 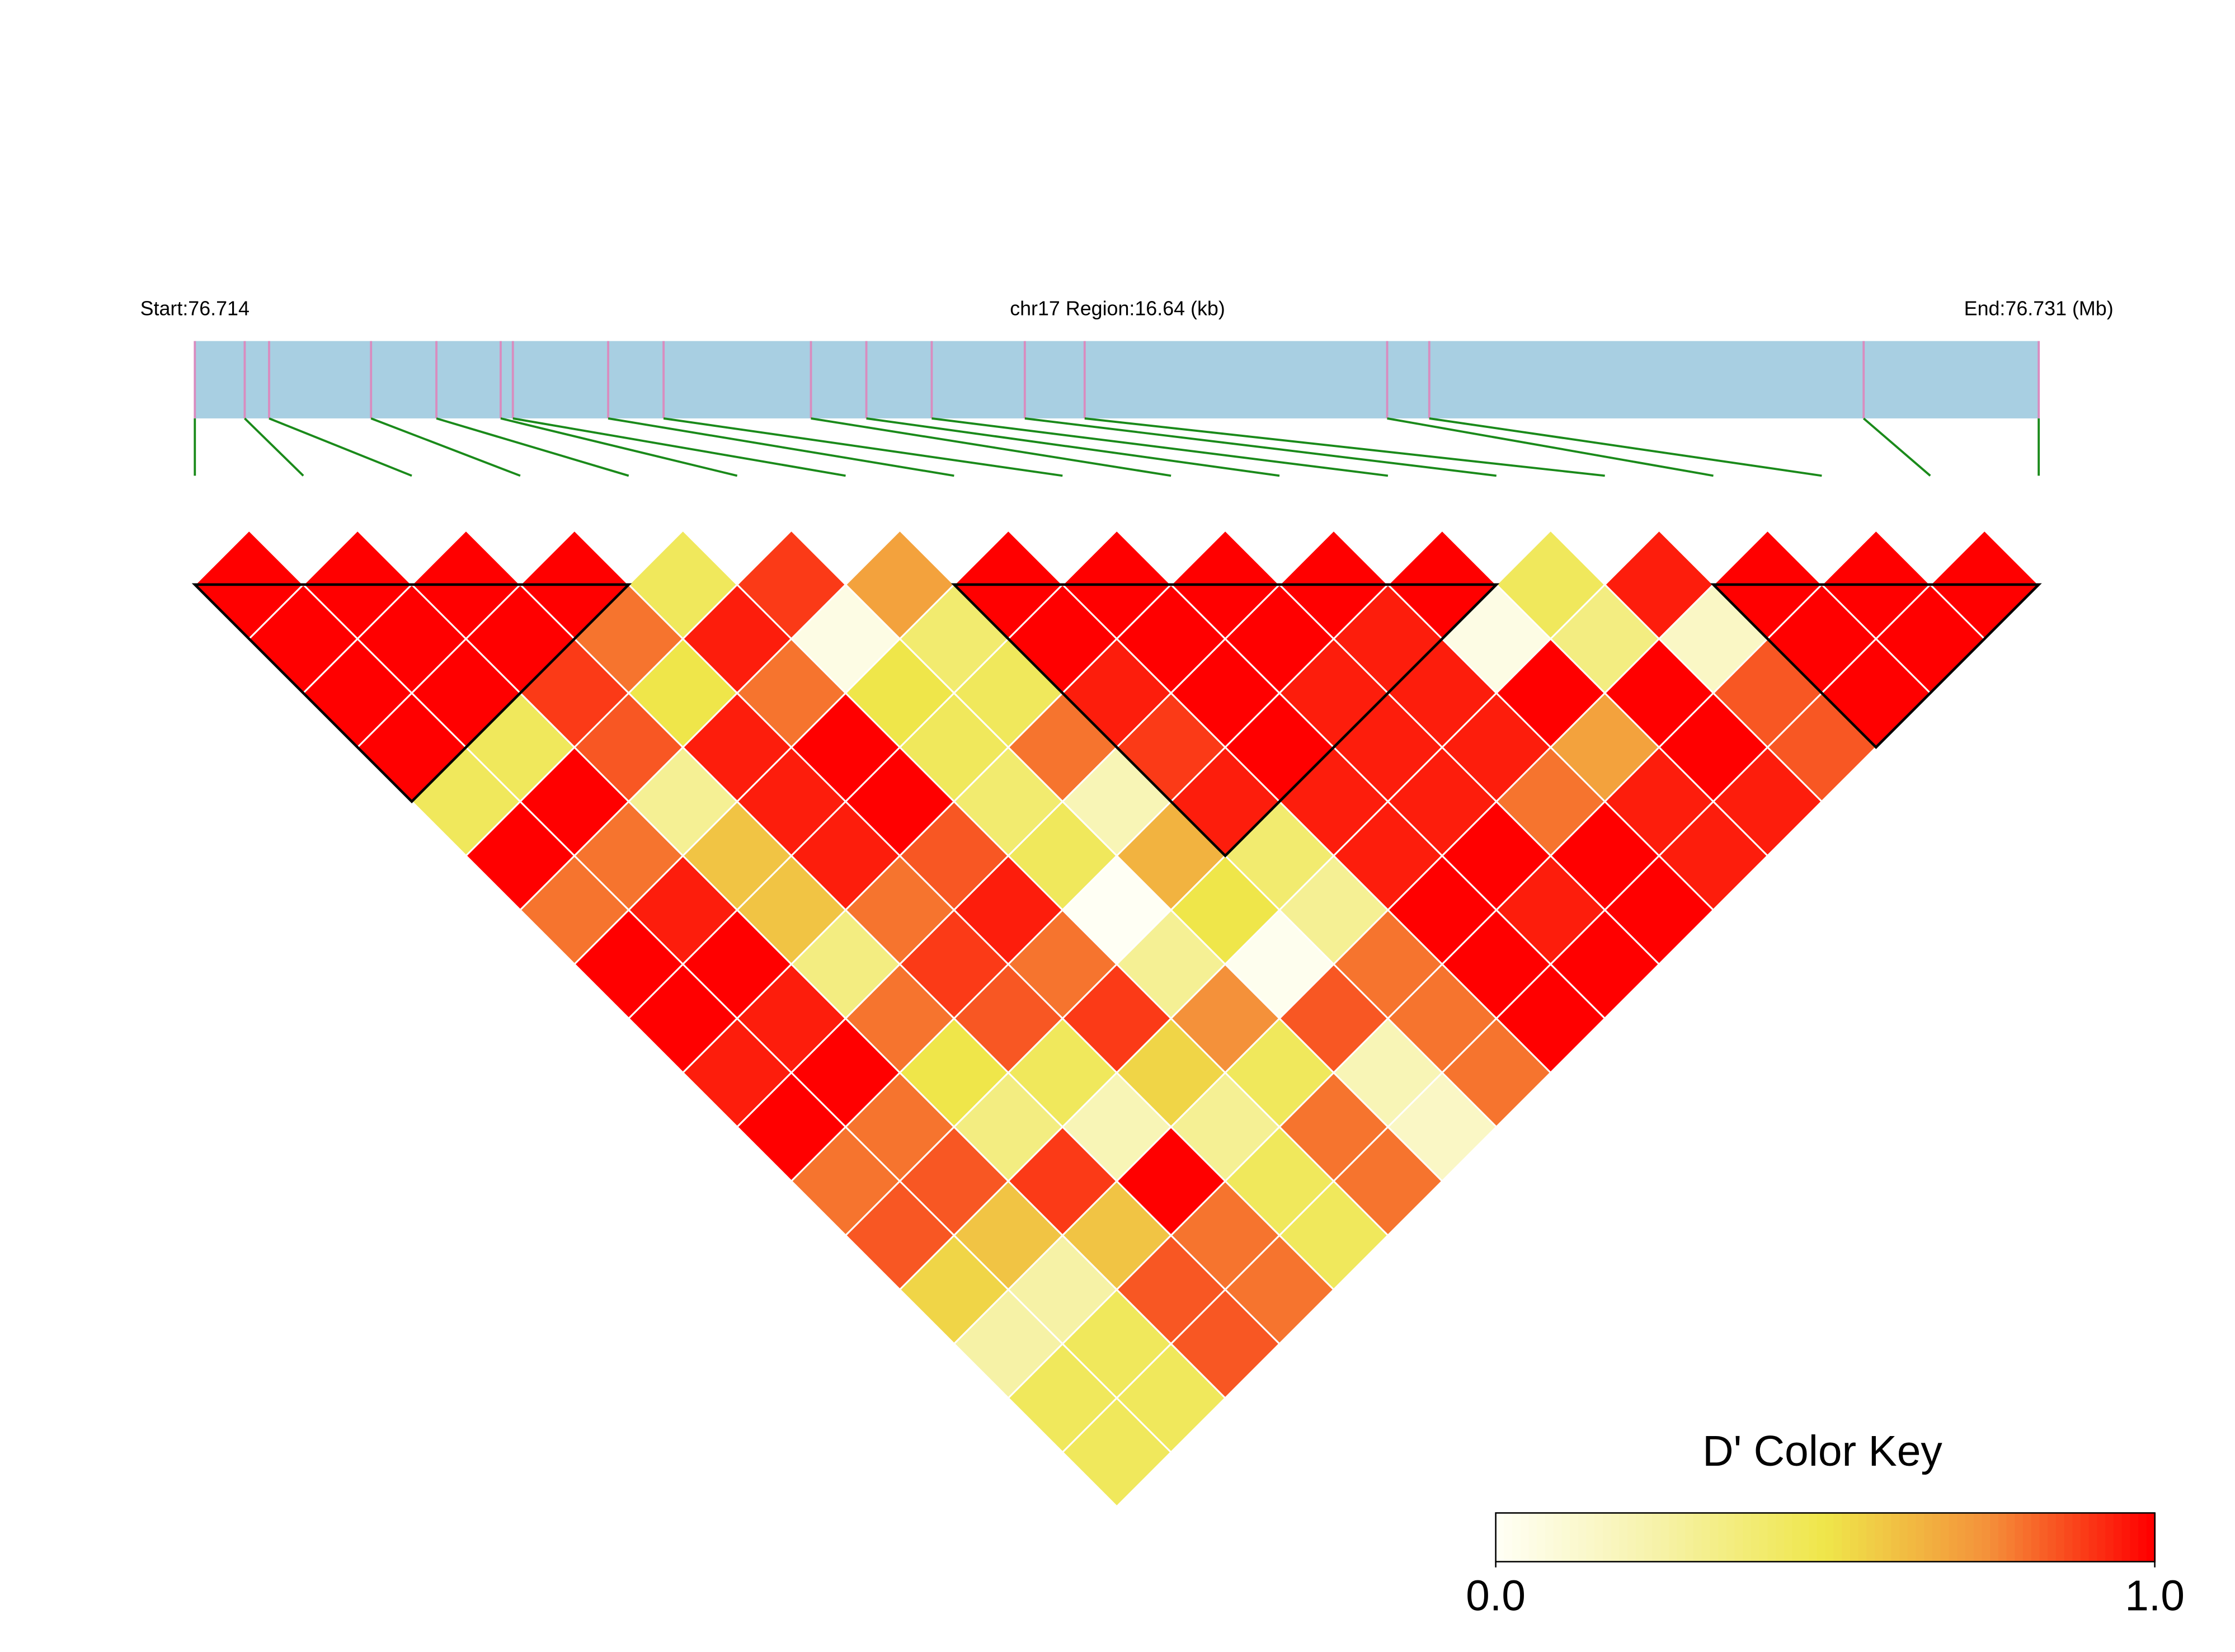 What do you see at coordinates (1825, 1537) in the screenshot?
I see `key-frame` at bounding box center [1825, 1537].